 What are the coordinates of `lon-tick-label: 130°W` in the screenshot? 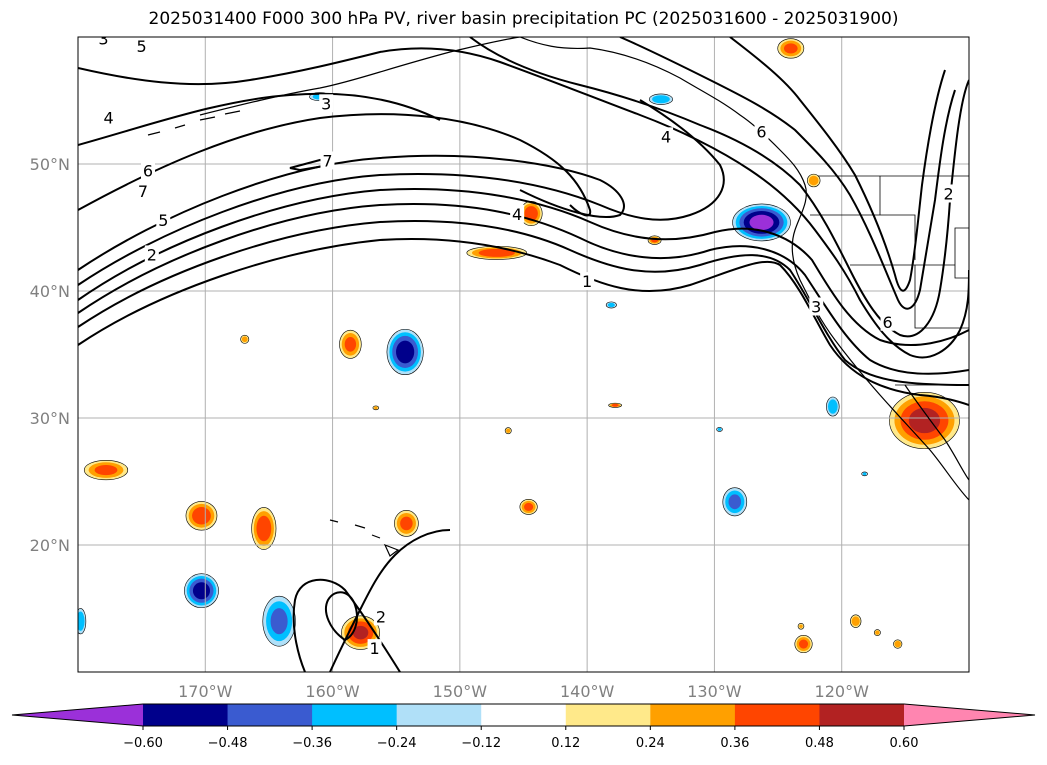 It's located at (714, 691).